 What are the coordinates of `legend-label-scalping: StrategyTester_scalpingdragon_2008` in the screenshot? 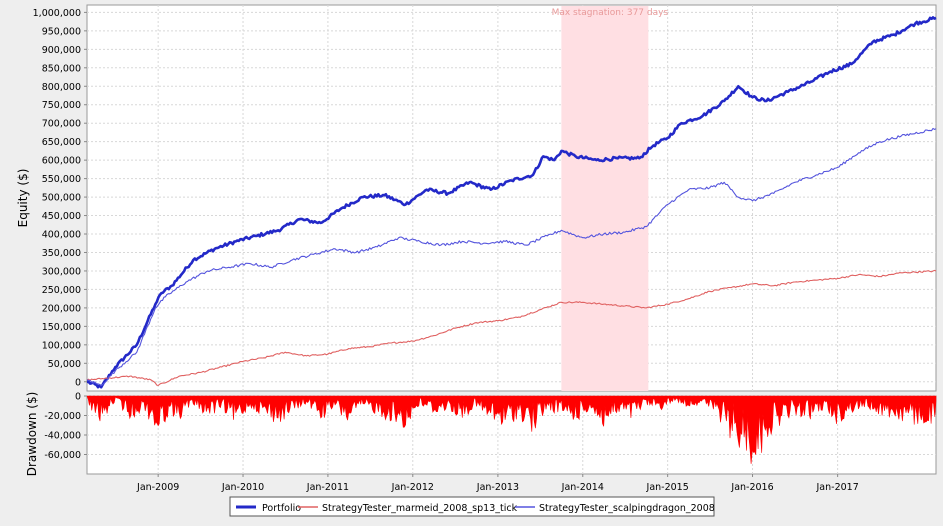 It's located at (627, 508).